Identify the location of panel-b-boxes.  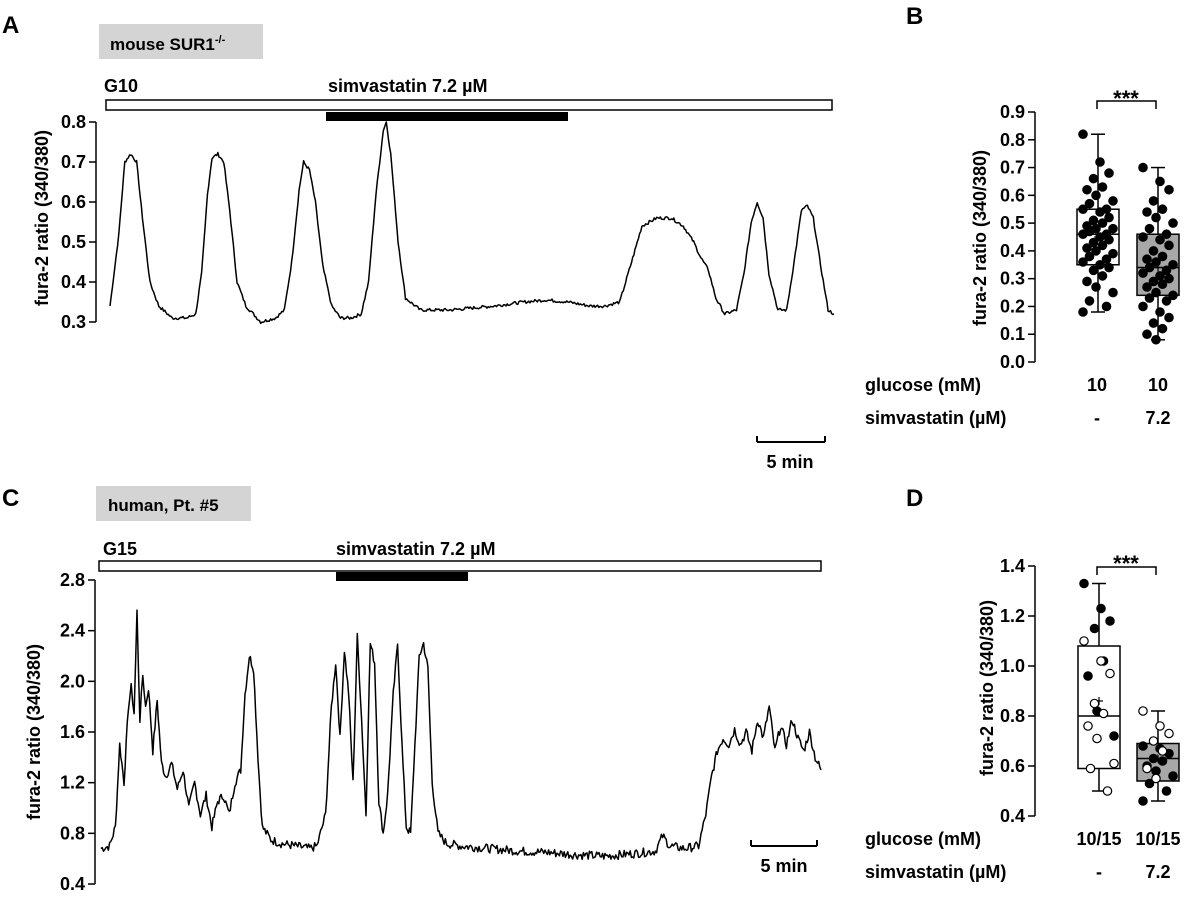
(1128, 237).